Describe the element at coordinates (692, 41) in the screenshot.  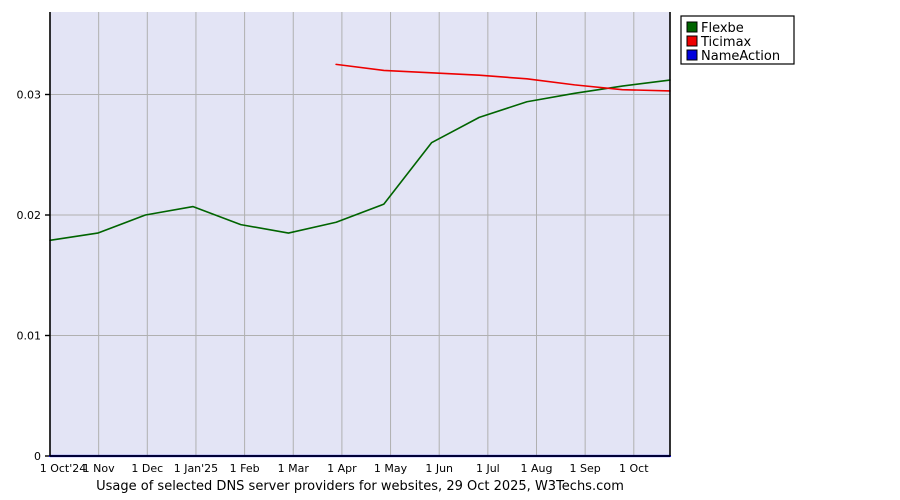
I see `legend-swatch-ticimax` at that location.